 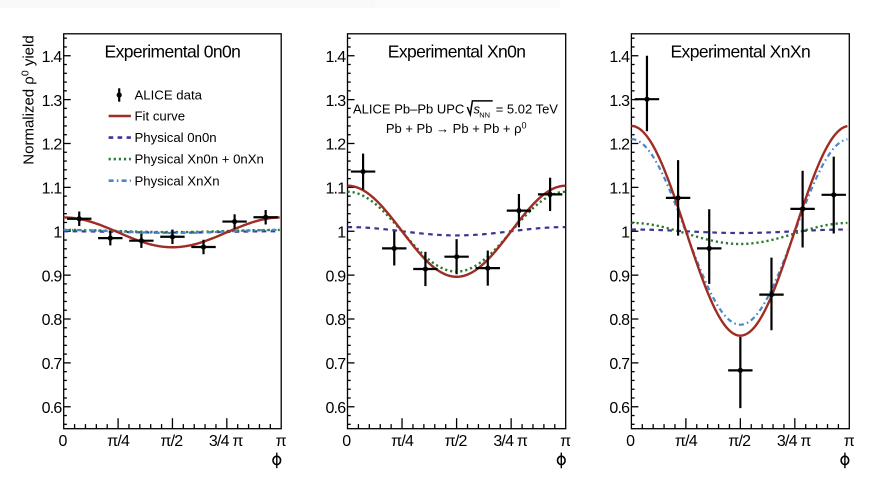 What do you see at coordinates (457, 51) in the screenshot?
I see `svg-text: Experimental Xn0n` at bounding box center [457, 51].